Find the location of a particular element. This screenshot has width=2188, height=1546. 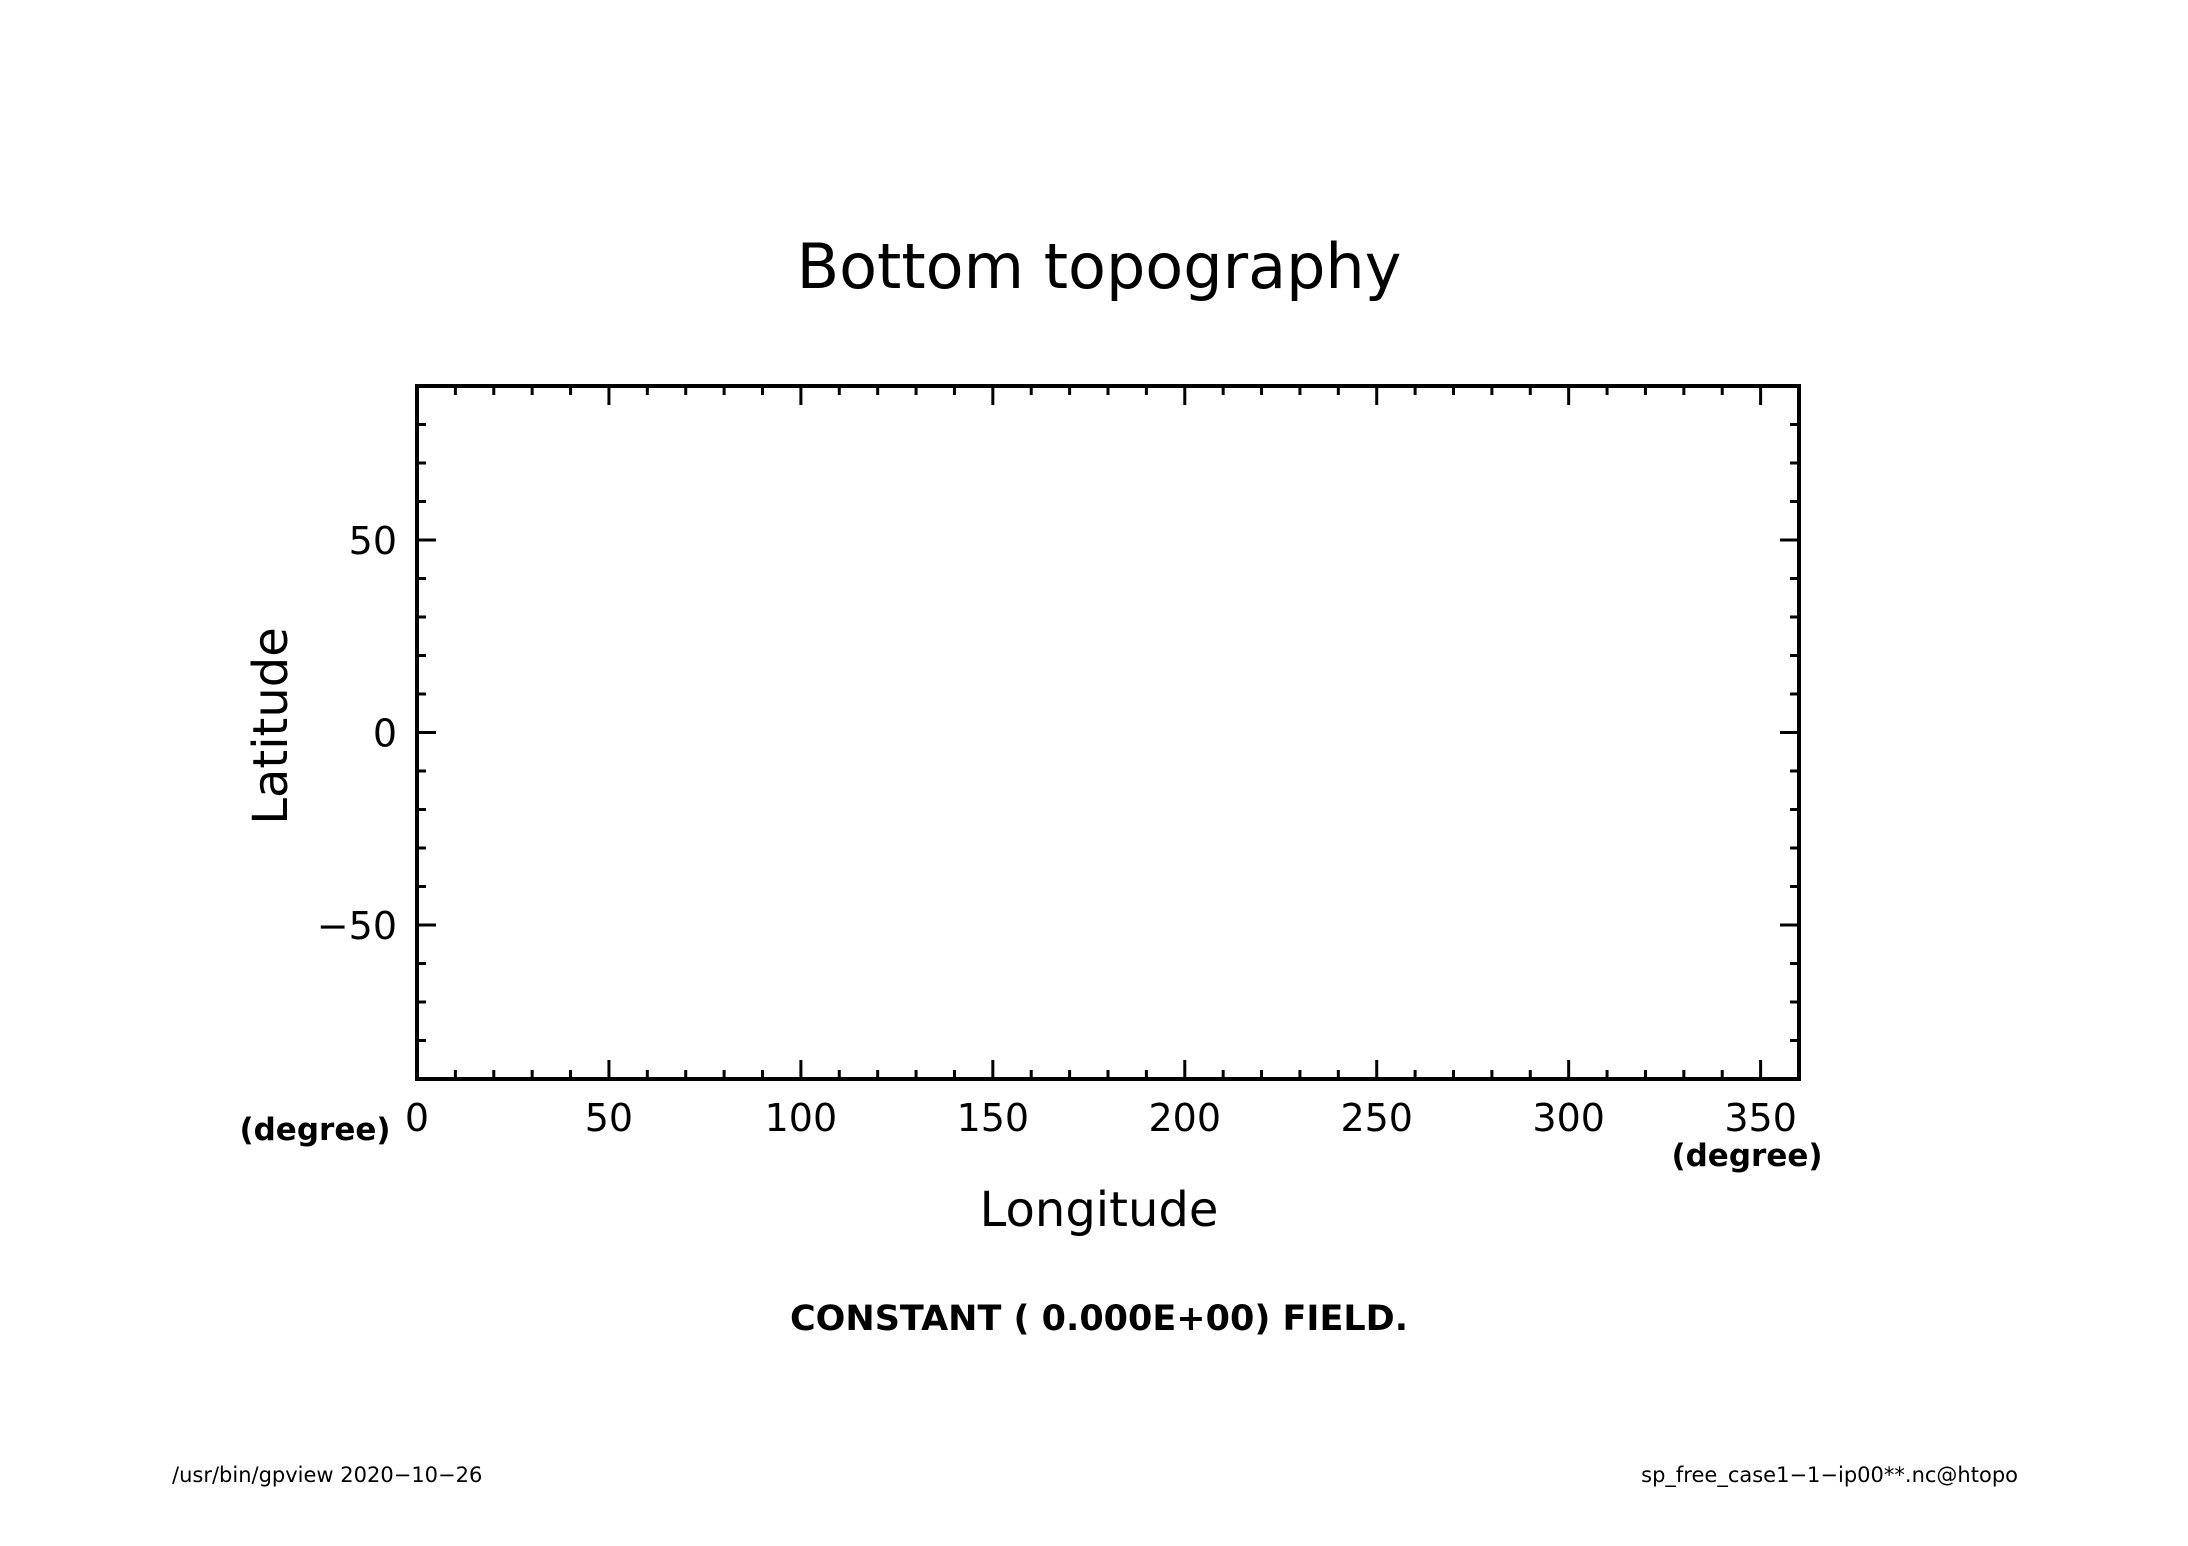

x-tick-label: 0 is located at coordinates (417, 1118).